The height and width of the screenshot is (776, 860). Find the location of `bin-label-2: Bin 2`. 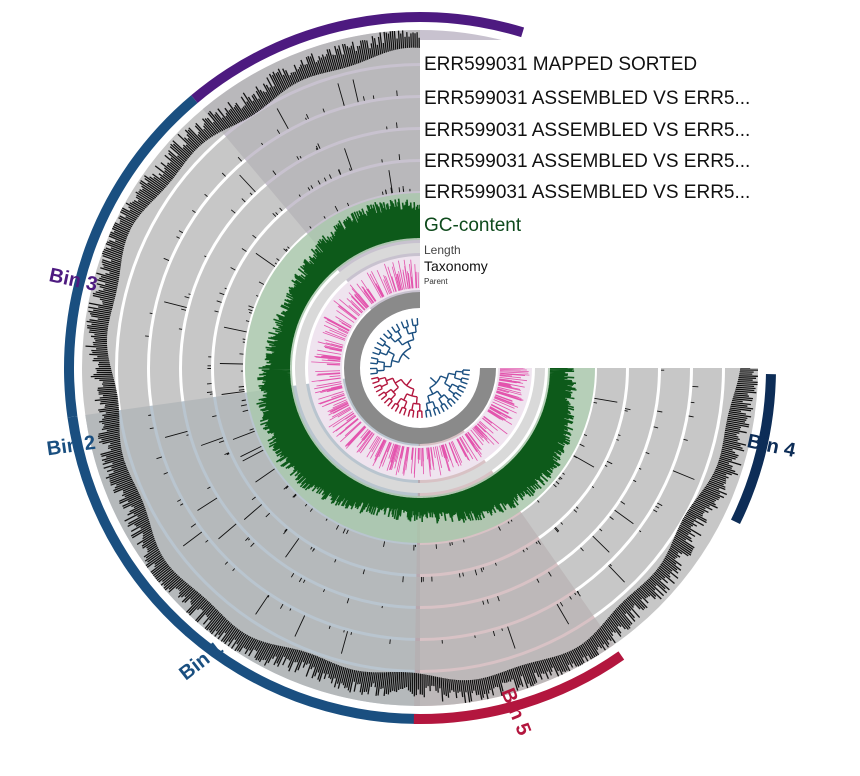

bin-label-2: Bin 2 is located at coordinates (70, 446).